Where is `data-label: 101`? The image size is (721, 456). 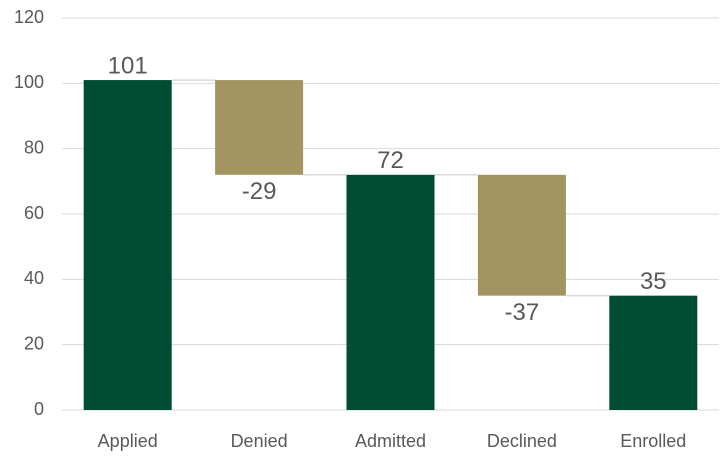
data-label: 101 is located at coordinates (128, 65).